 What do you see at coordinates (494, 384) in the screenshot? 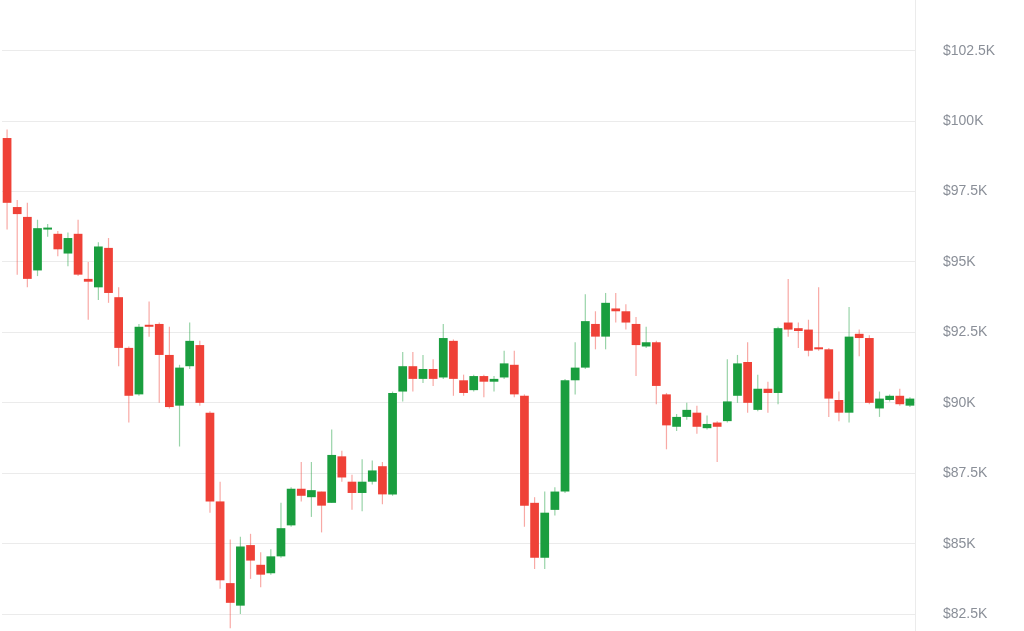
I see `candlestick` at bounding box center [494, 384].